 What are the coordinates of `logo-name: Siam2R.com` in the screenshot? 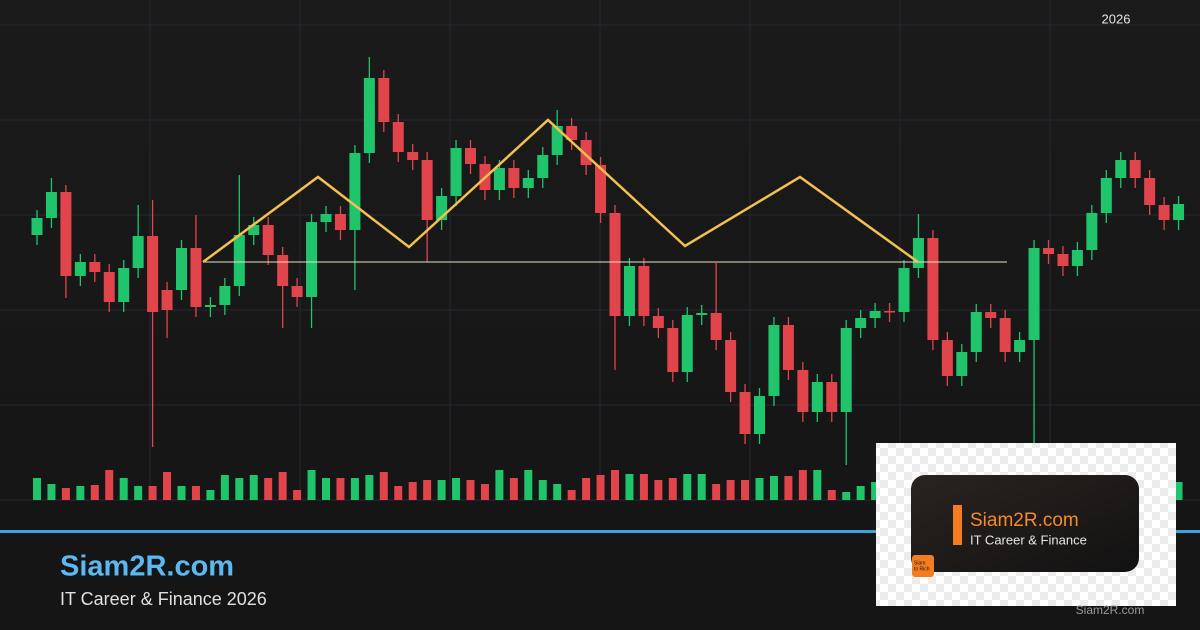 It's located at (1024, 520).